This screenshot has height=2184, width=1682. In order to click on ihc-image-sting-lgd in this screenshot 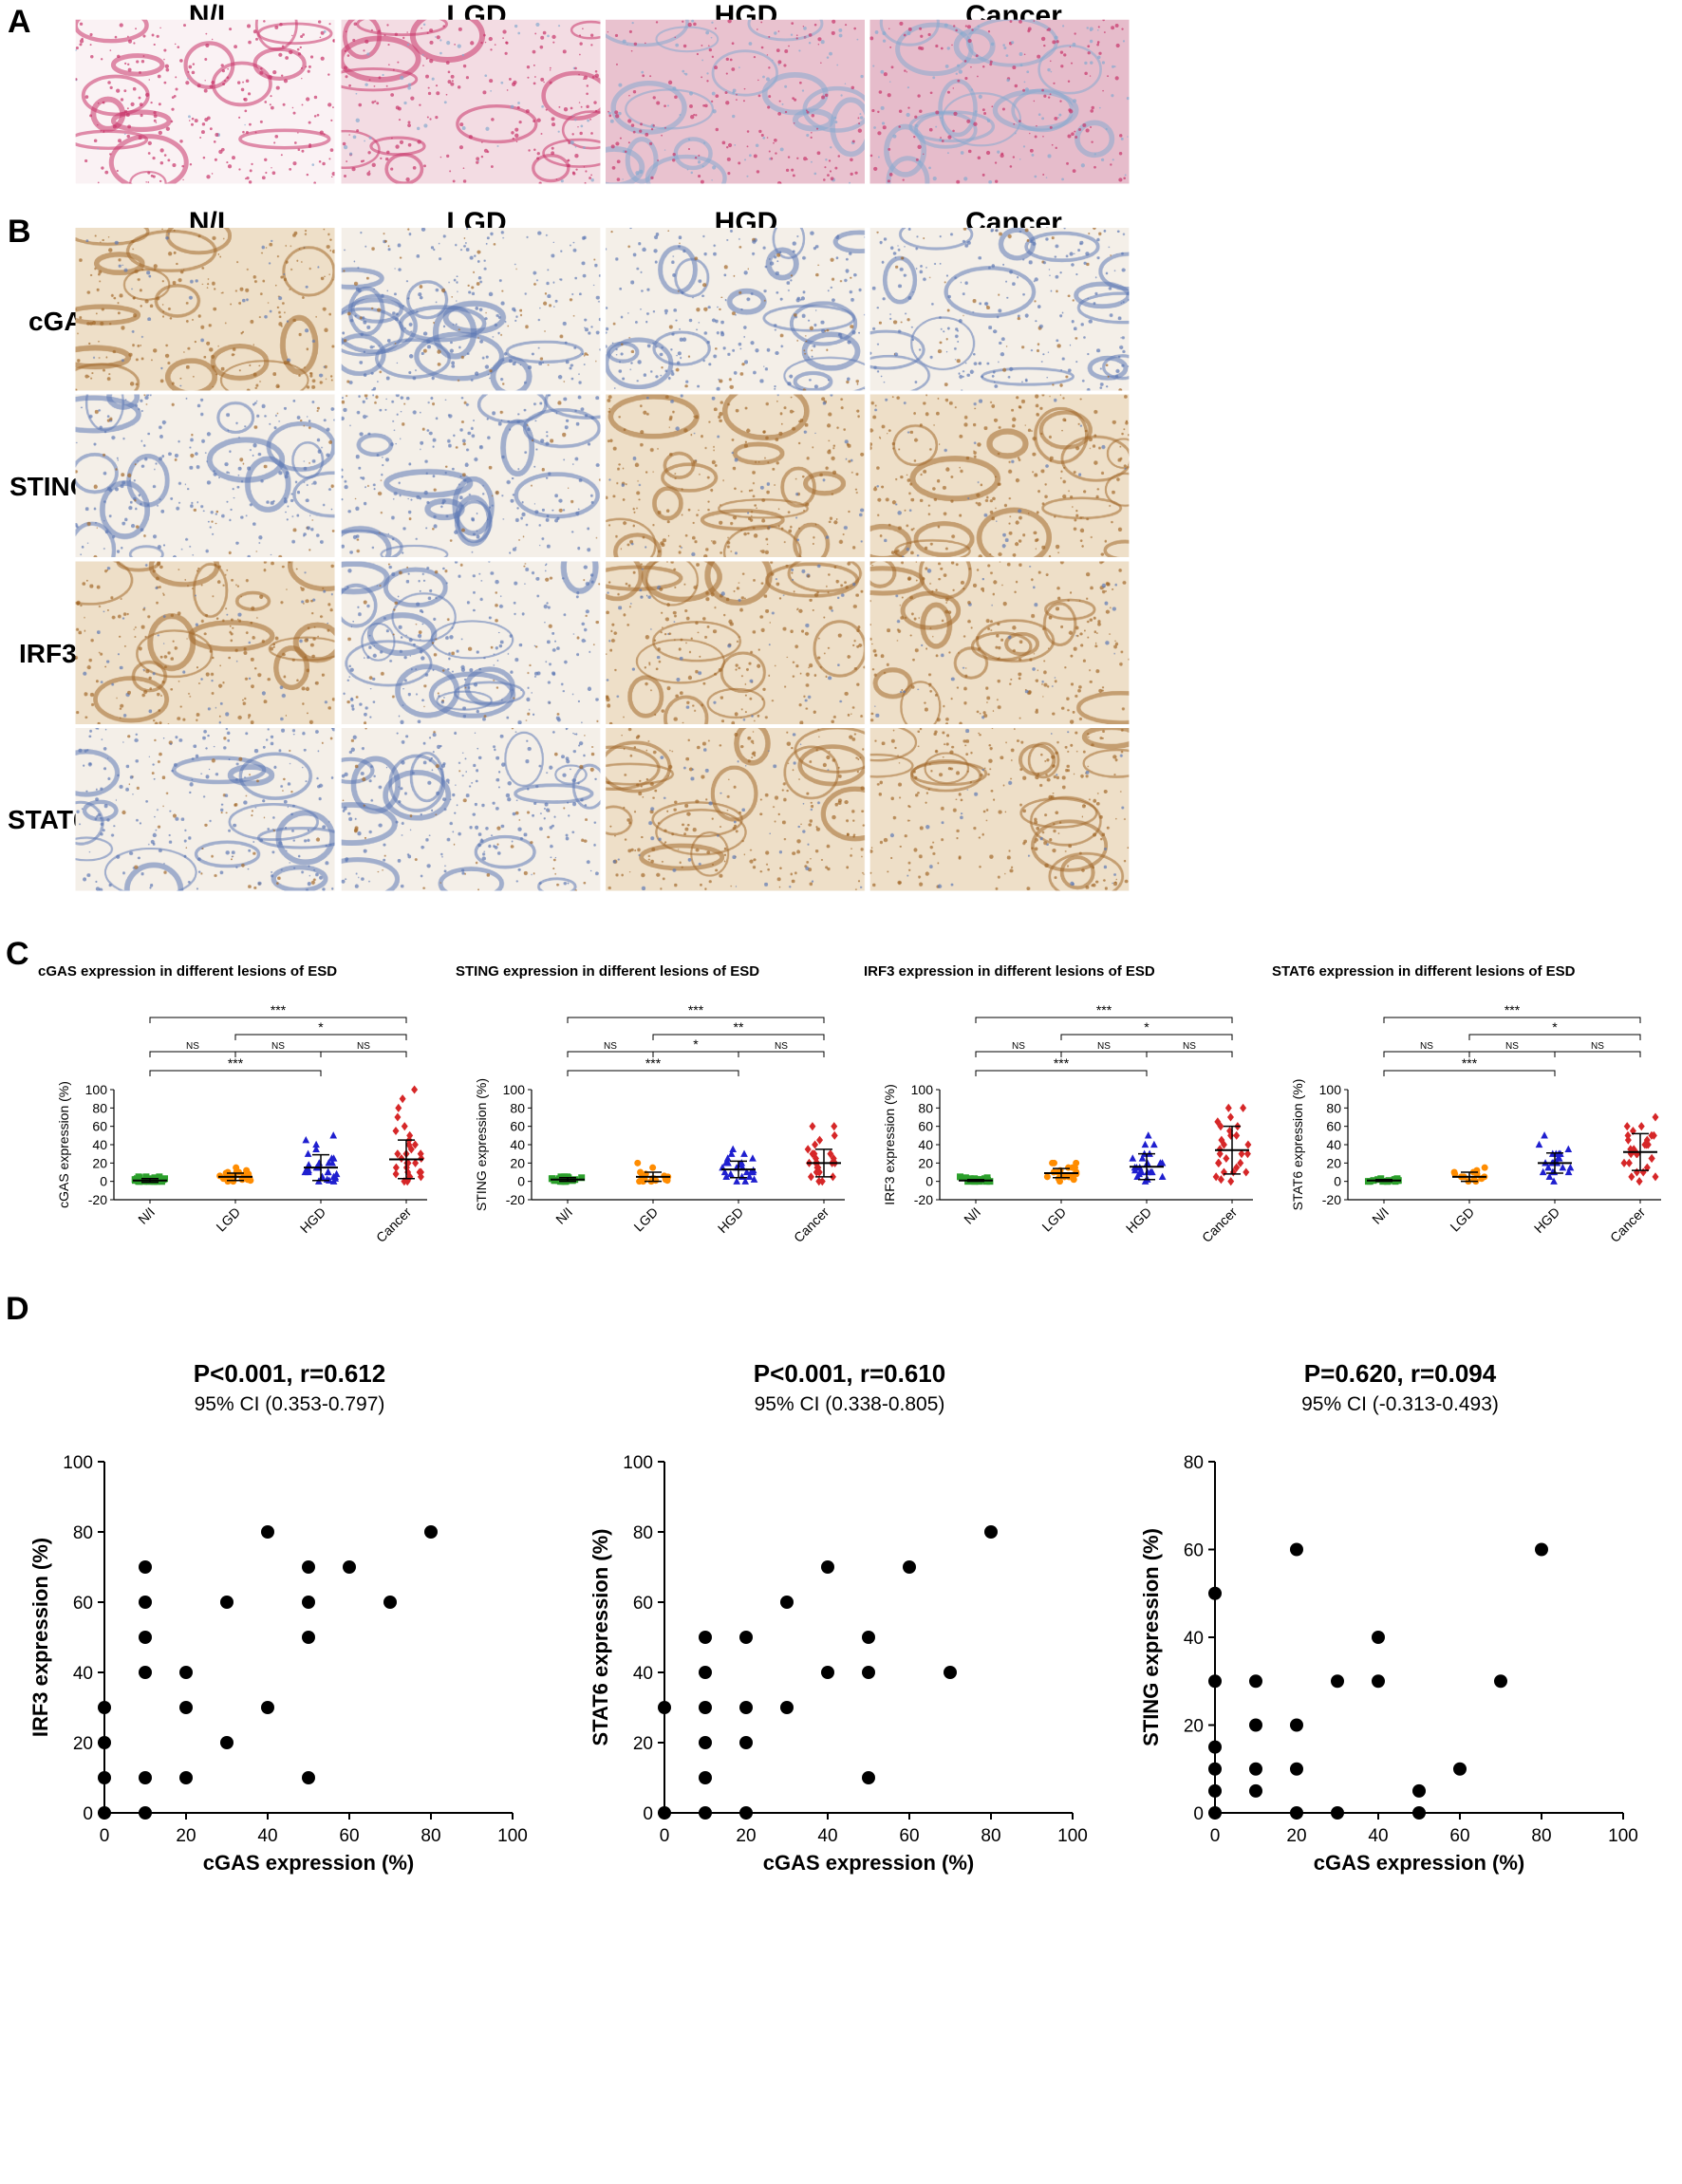, I will do `click(471, 476)`.